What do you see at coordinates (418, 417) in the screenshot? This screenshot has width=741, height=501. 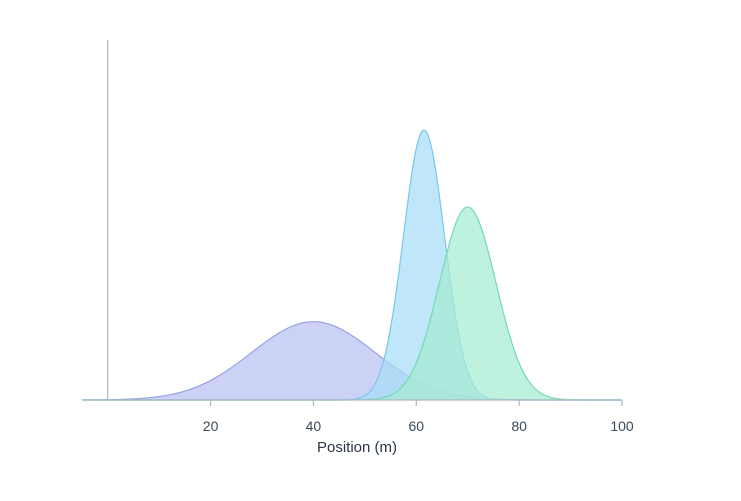 I see `x-axis-ticks: 20 40 60 80 100` at bounding box center [418, 417].